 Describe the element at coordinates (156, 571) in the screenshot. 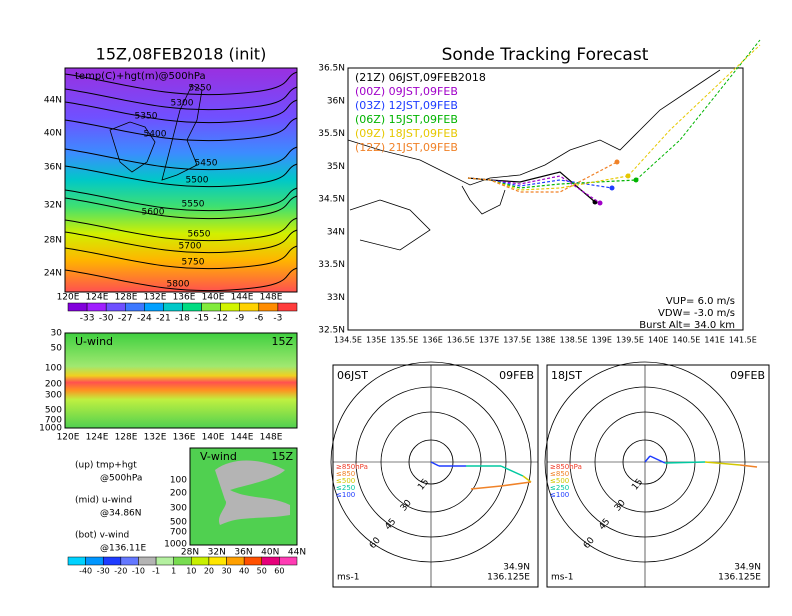

I see `colorbar-label: -1` at that location.